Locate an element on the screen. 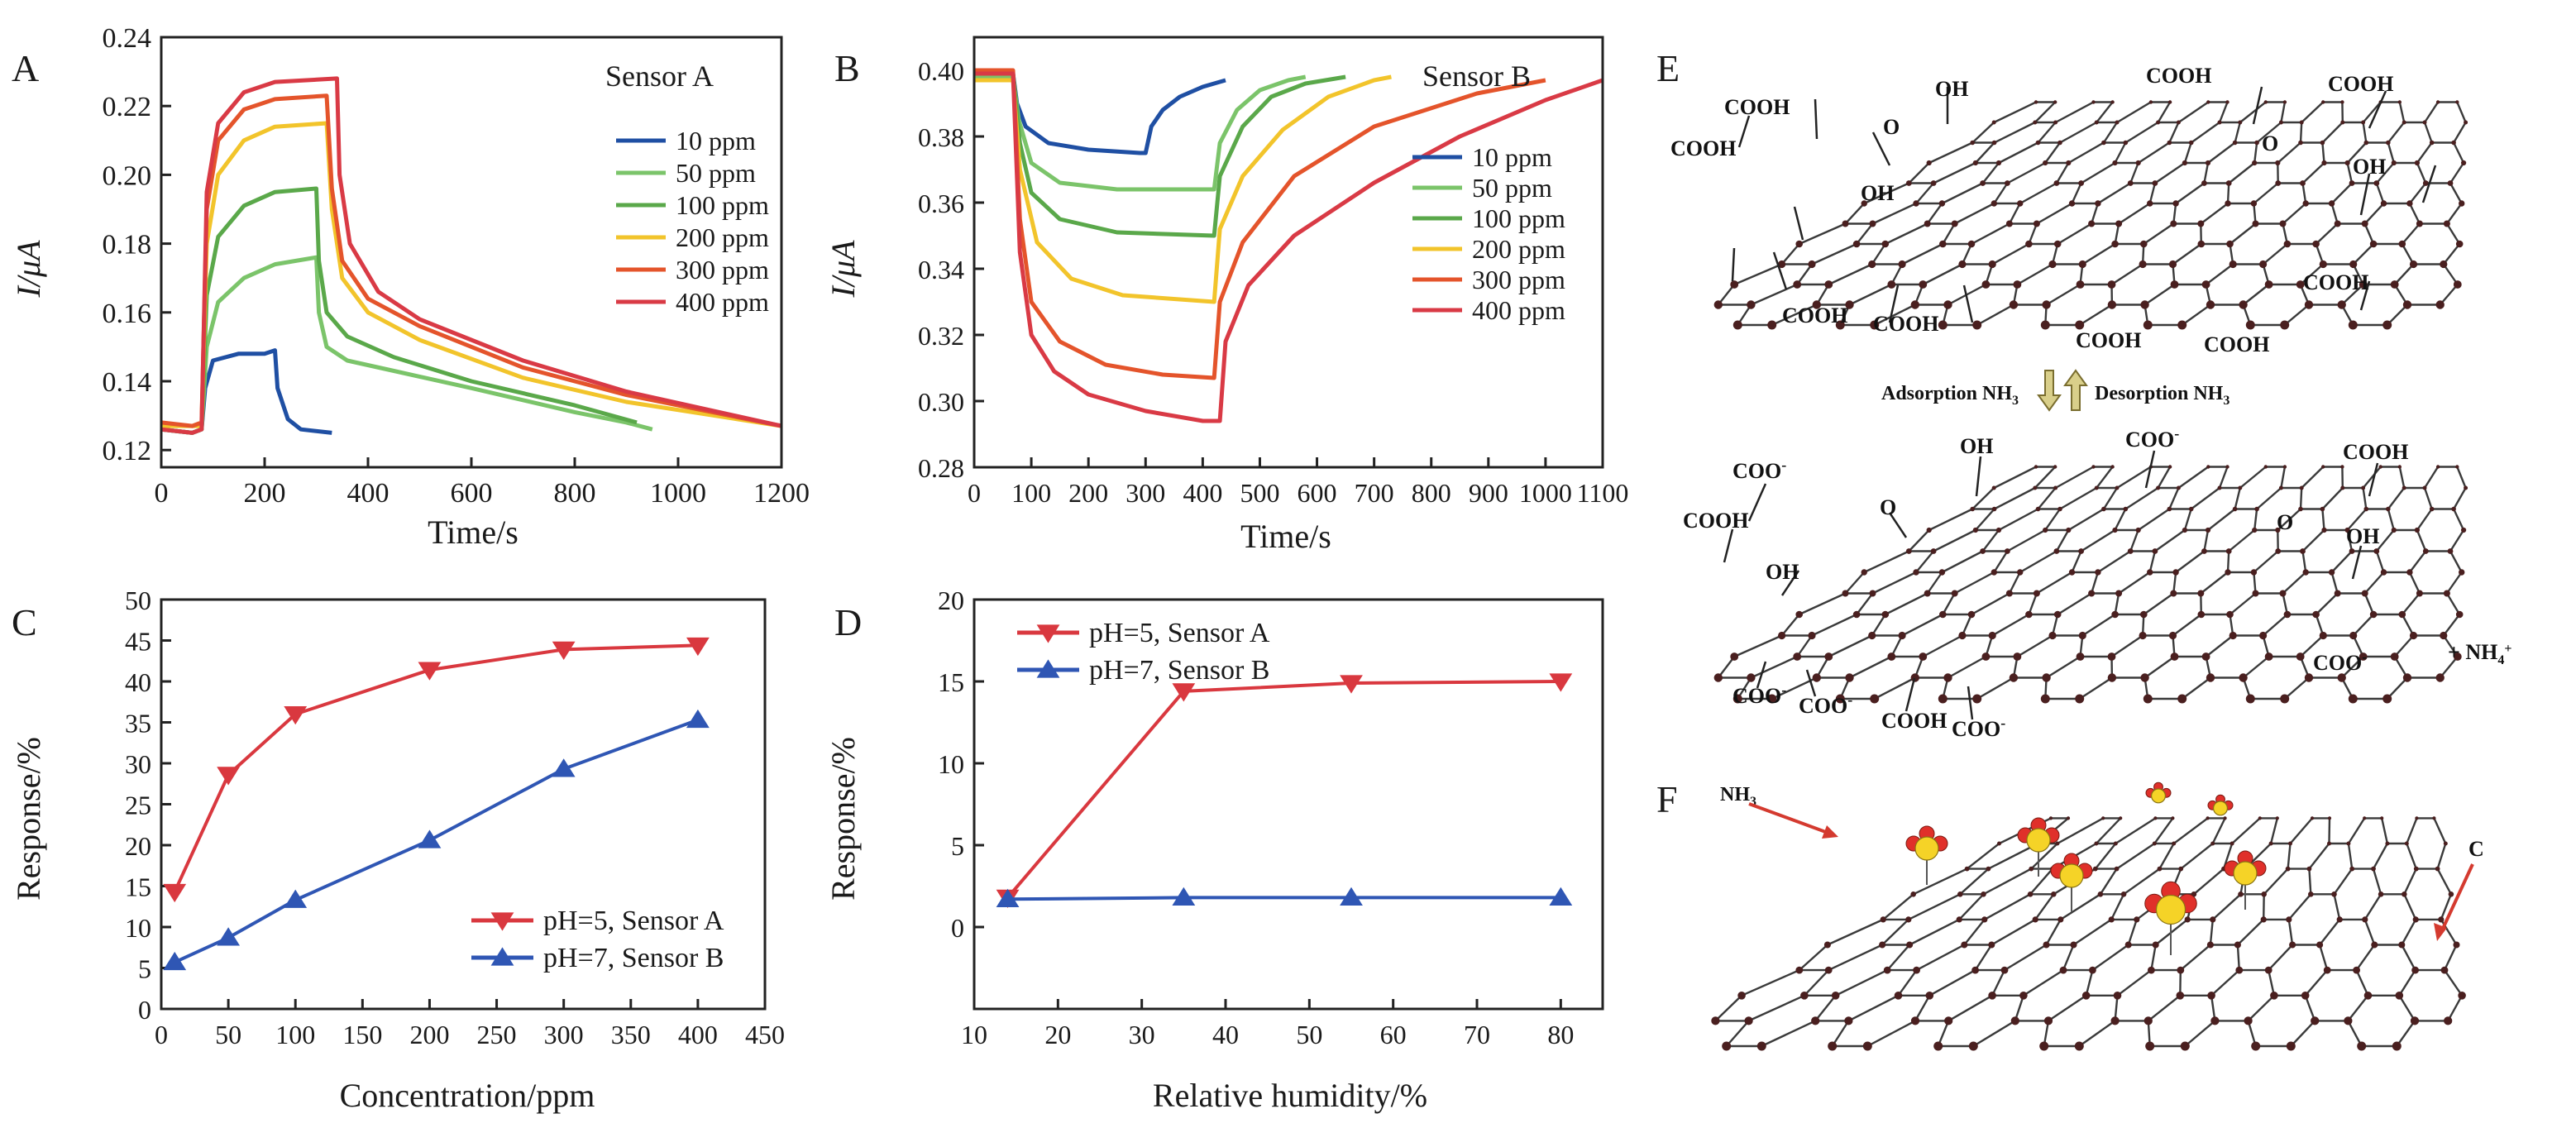 The height and width of the screenshot is (1128, 2576). panel-b-x-tick-label: 300 is located at coordinates (1145, 493).